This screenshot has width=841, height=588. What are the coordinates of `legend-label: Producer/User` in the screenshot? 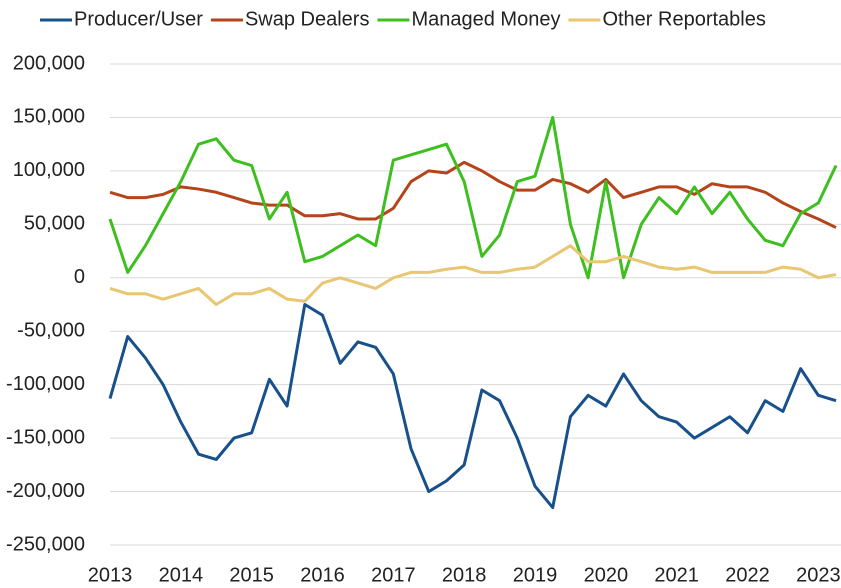 It's located at (138, 19).